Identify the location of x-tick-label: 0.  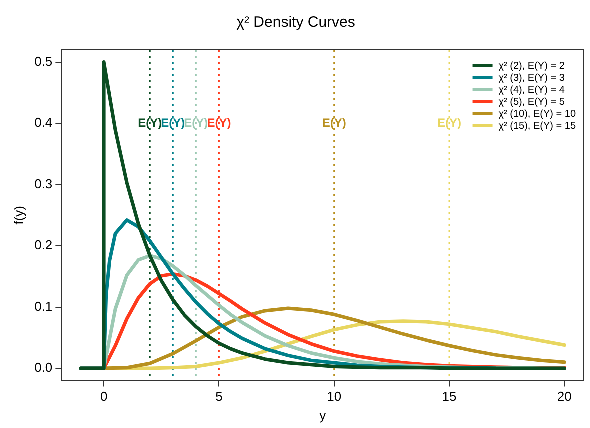
(104, 396).